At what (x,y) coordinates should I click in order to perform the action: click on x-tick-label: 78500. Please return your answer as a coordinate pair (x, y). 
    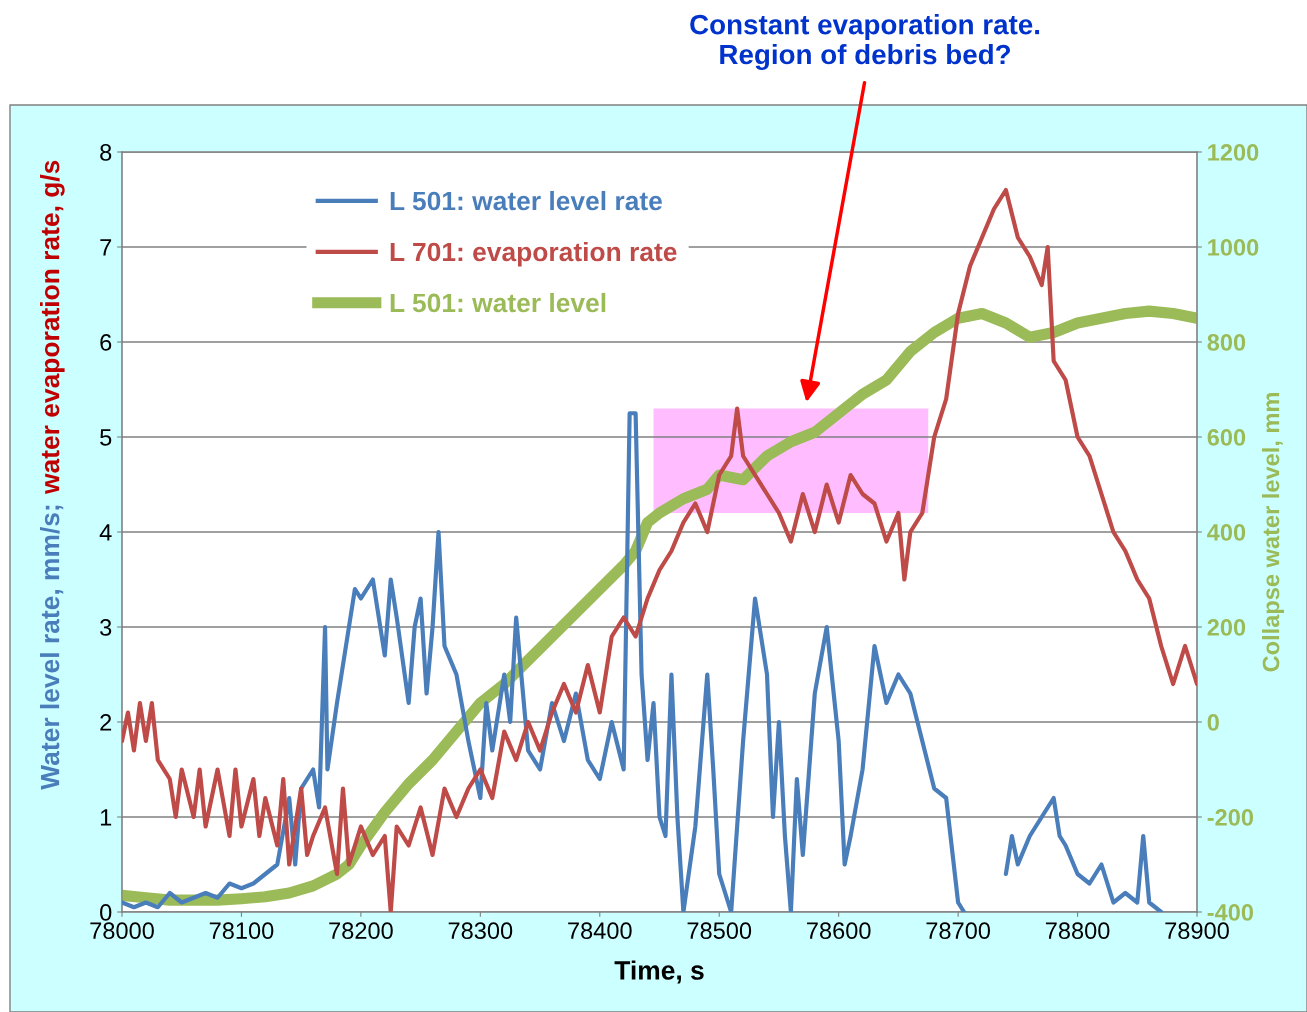
    Looking at the image, I should click on (719, 931).